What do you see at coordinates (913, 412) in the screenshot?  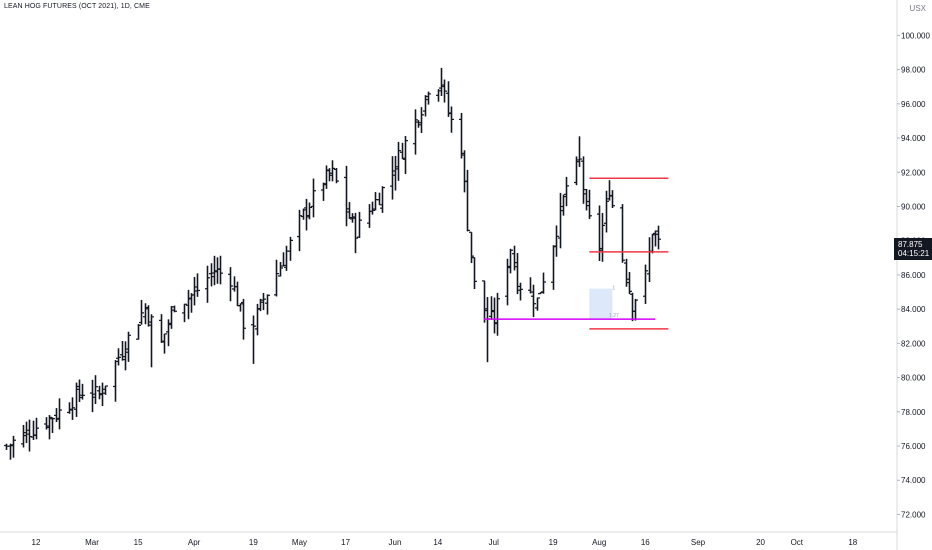 I see `price-tick-label: 78.000` at bounding box center [913, 412].